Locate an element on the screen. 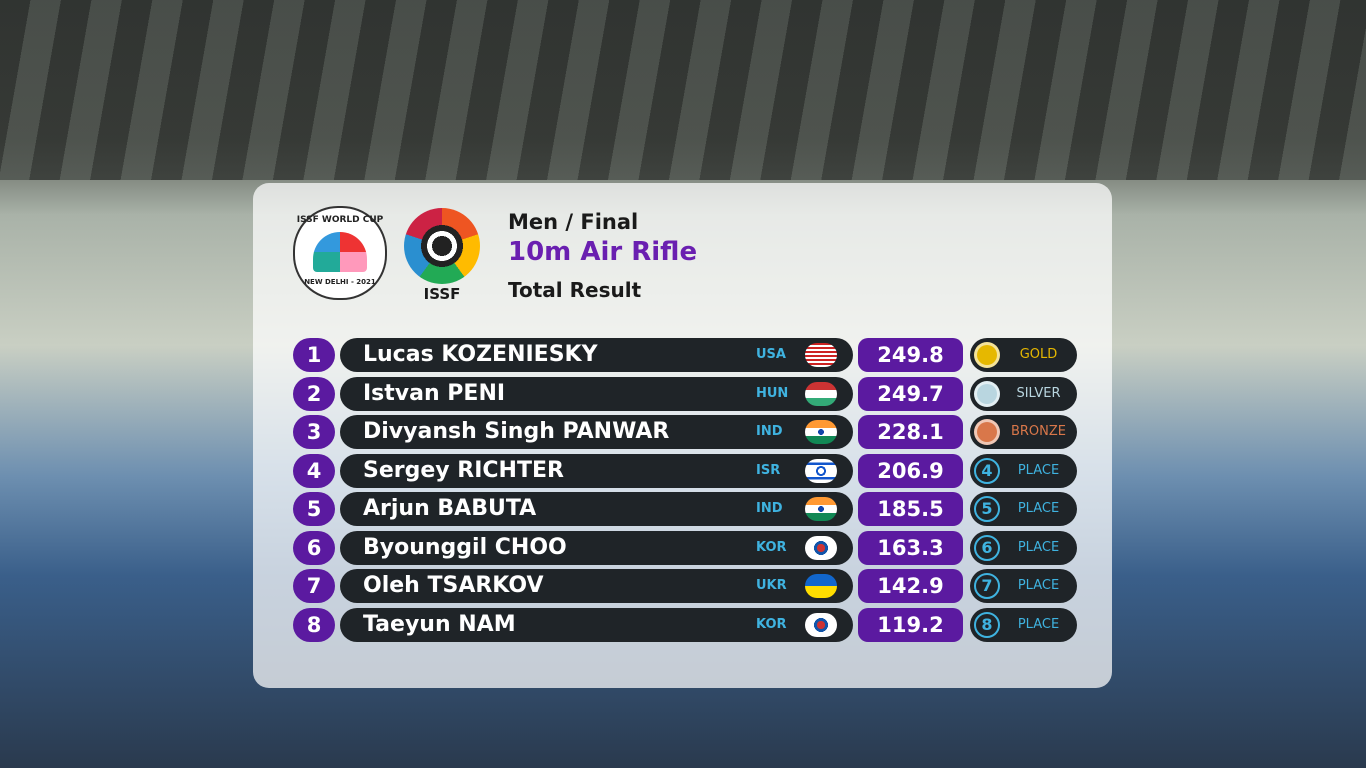 The image size is (1366, 768). place-number: 8 is located at coordinates (987, 624).